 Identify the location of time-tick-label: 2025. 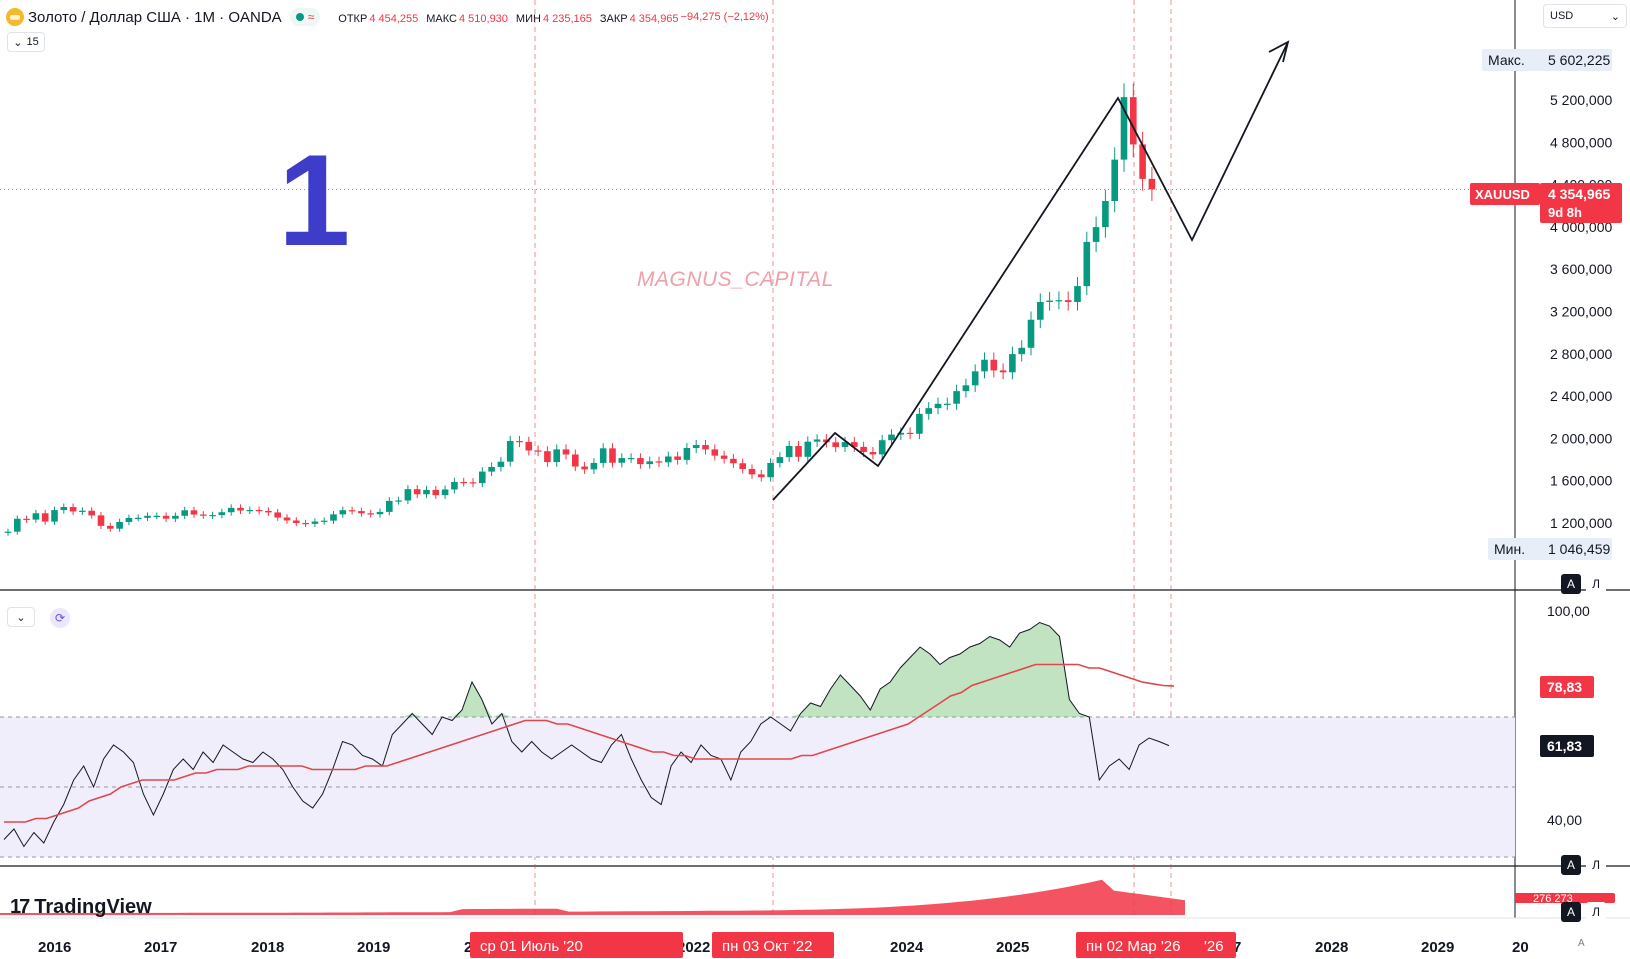
(1012, 947).